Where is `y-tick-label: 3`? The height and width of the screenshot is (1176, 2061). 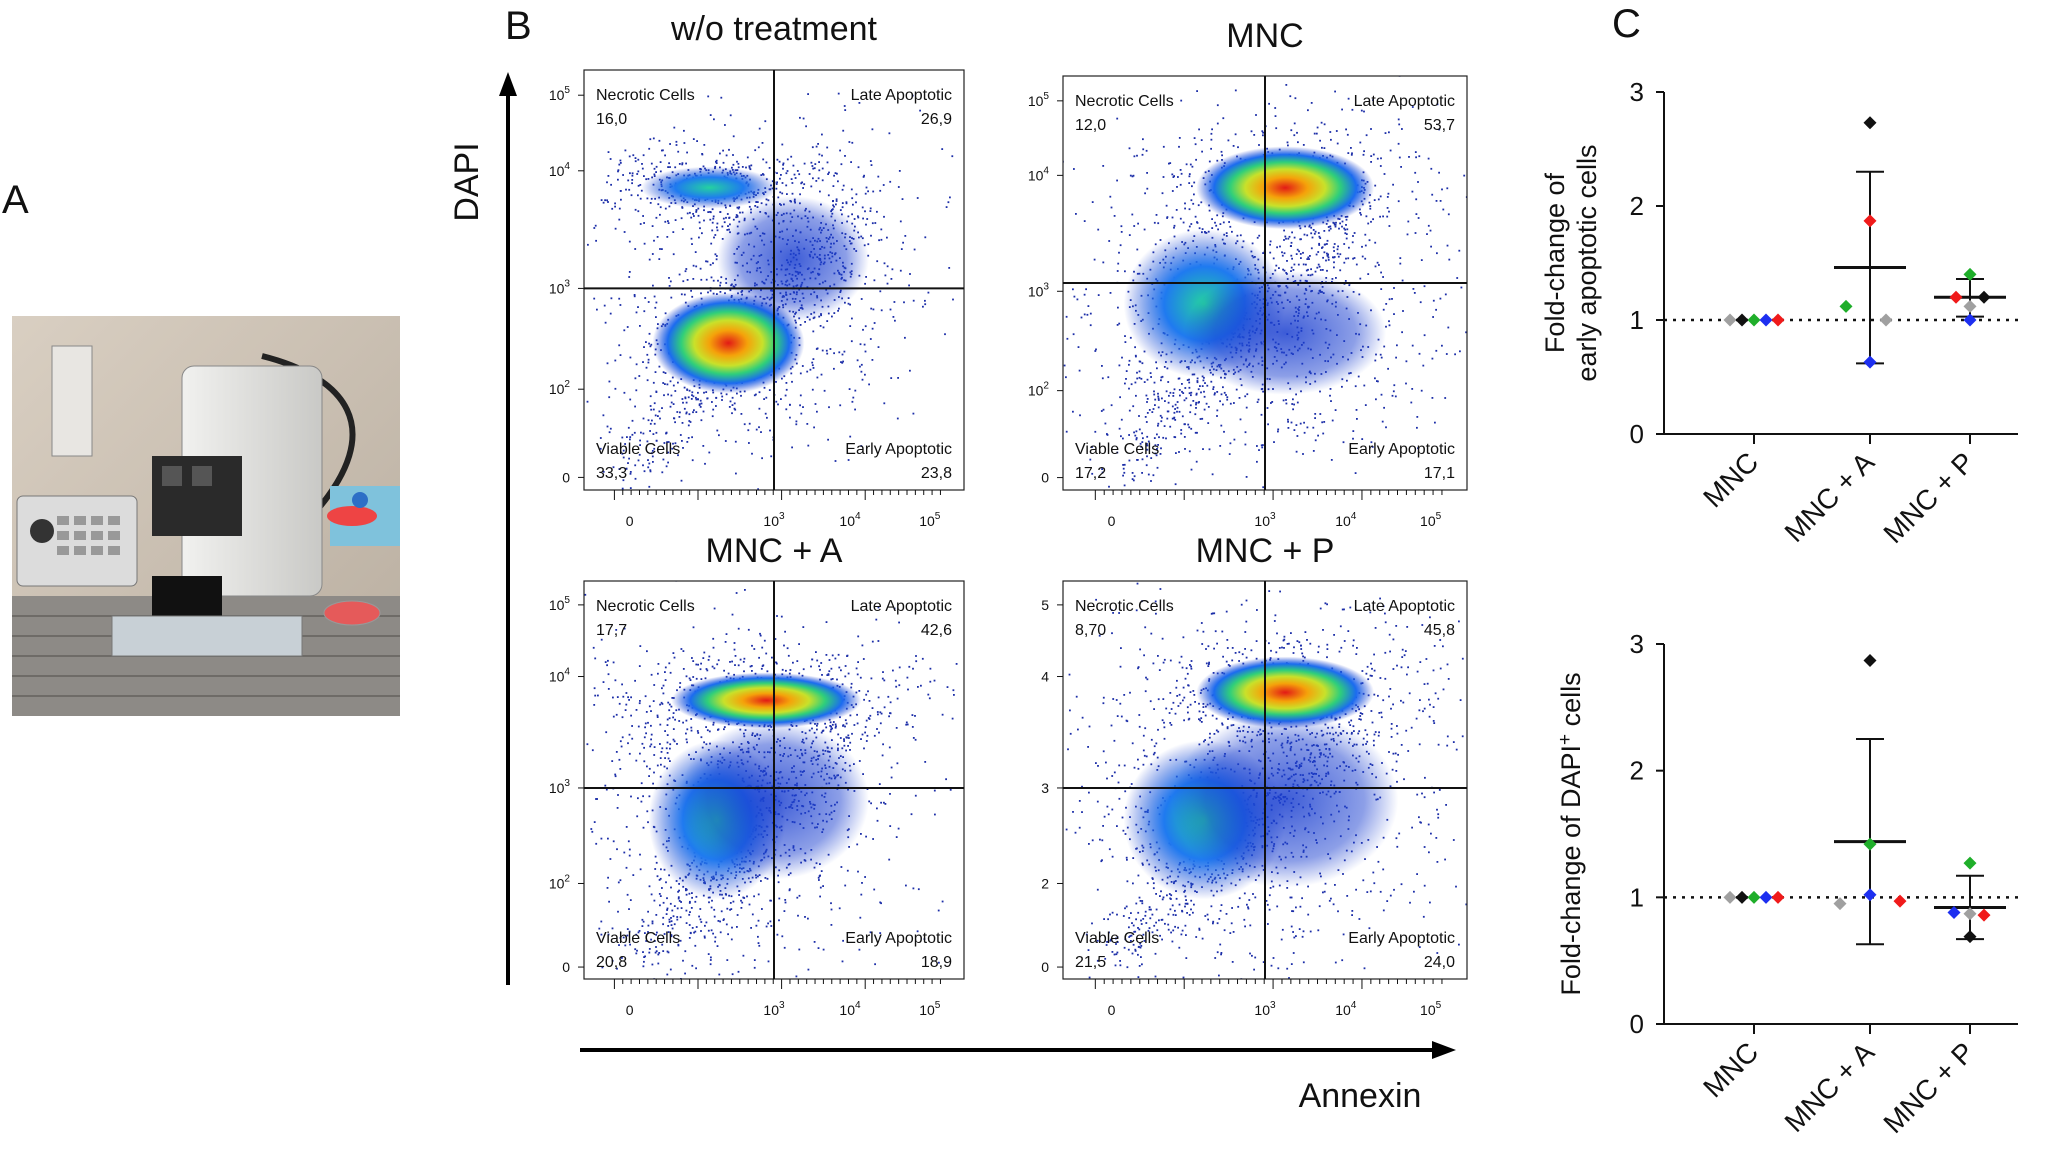
y-tick-label: 3 is located at coordinates (1637, 92).